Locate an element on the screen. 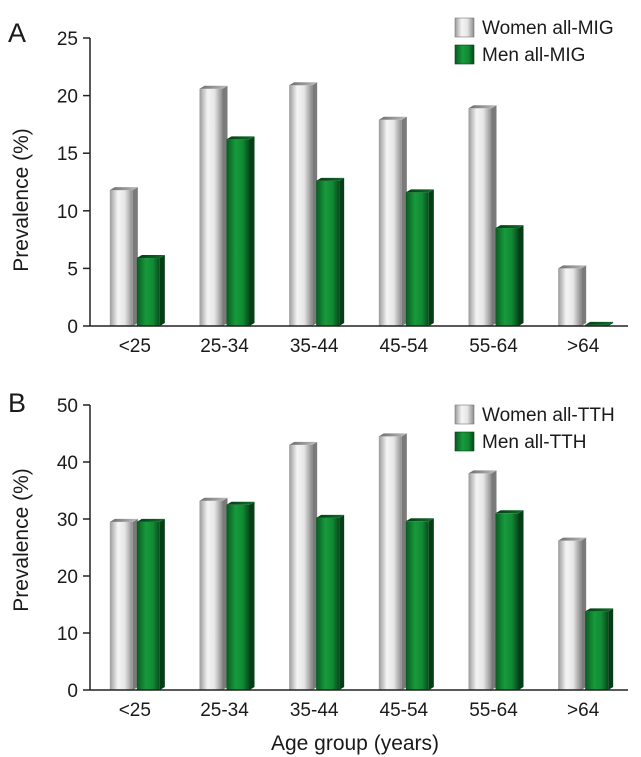 Image resolution: width=641 pixels, height=757 pixels. legend-item-women-a: Women all-MIG is located at coordinates (534, 28).